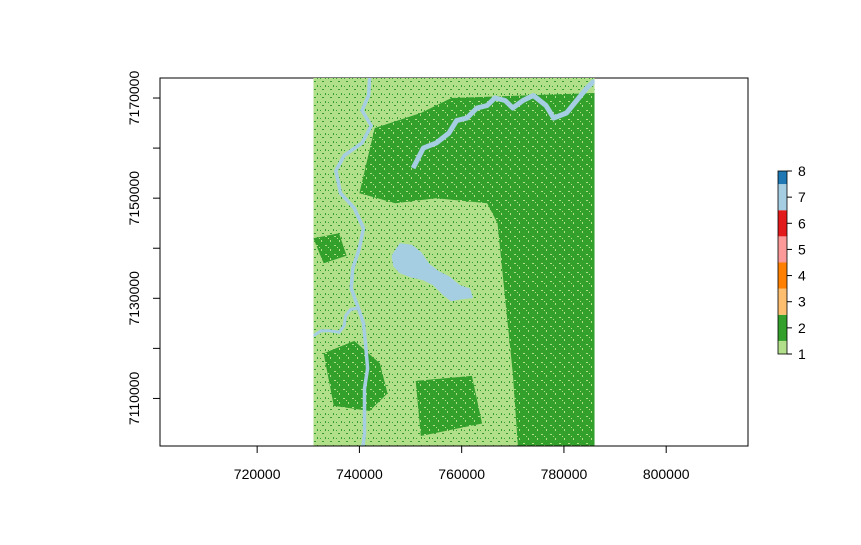 The image size is (861, 545). What do you see at coordinates (802, 197) in the screenshot?
I see `legend-label-7: 7` at bounding box center [802, 197].